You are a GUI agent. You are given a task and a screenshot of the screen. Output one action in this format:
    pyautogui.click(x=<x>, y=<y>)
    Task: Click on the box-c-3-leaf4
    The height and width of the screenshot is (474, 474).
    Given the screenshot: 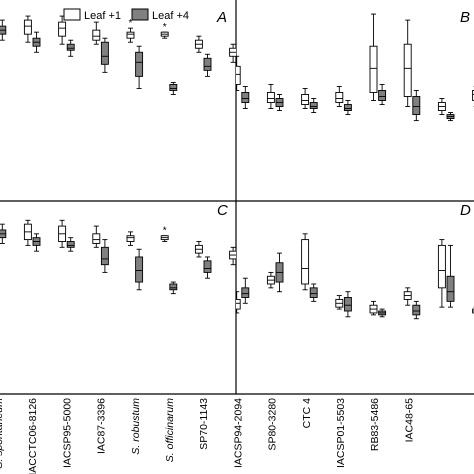 What is the action you would take?
    pyautogui.click(x=104, y=256)
    